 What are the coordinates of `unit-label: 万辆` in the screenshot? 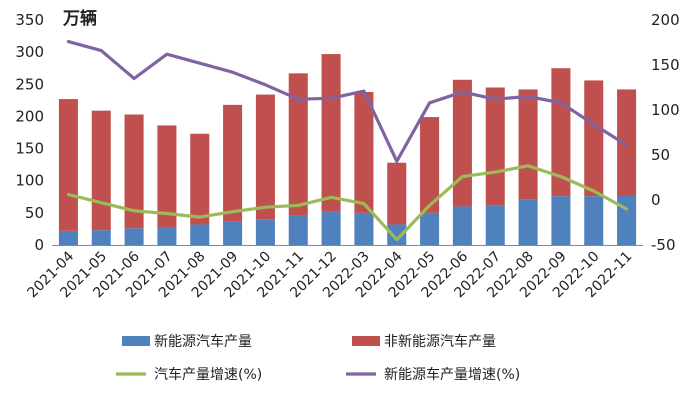 It's located at (79, 18).